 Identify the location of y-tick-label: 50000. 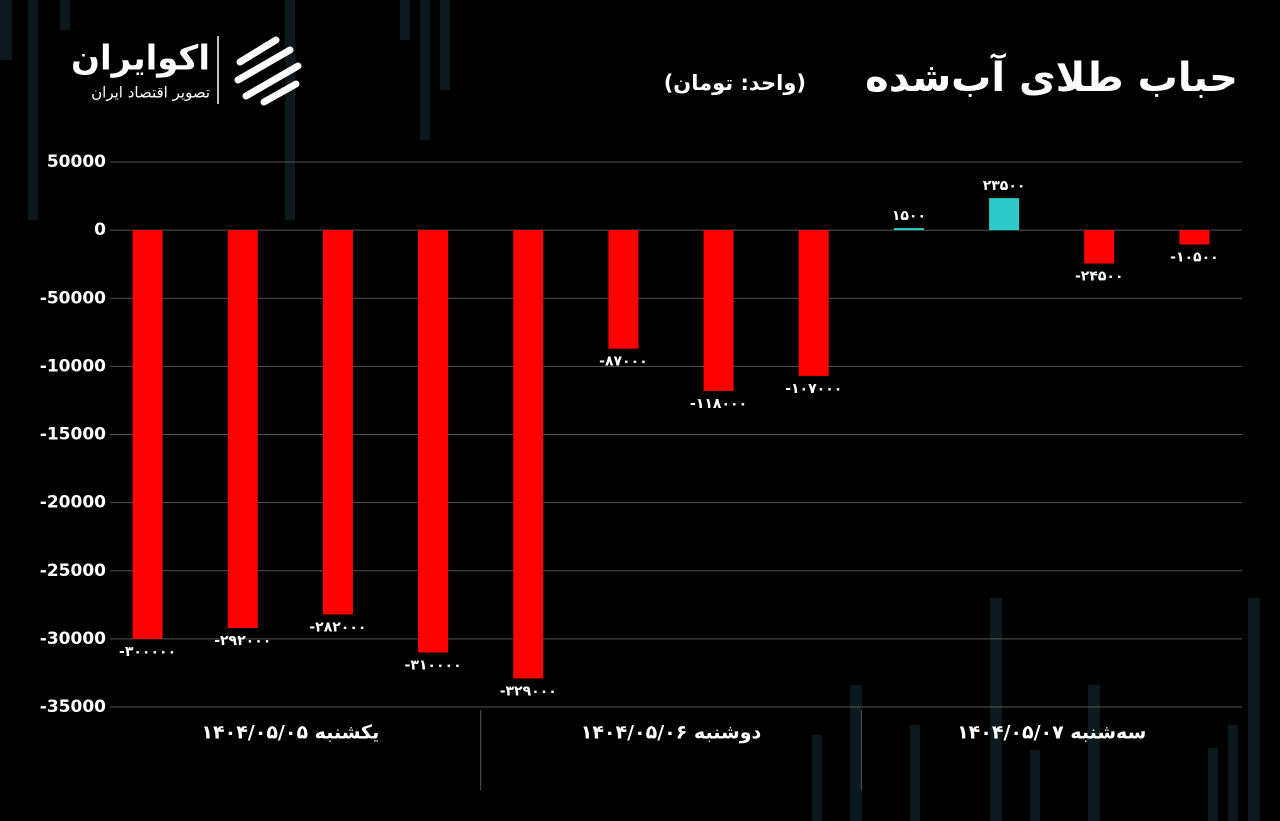
(76, 162).